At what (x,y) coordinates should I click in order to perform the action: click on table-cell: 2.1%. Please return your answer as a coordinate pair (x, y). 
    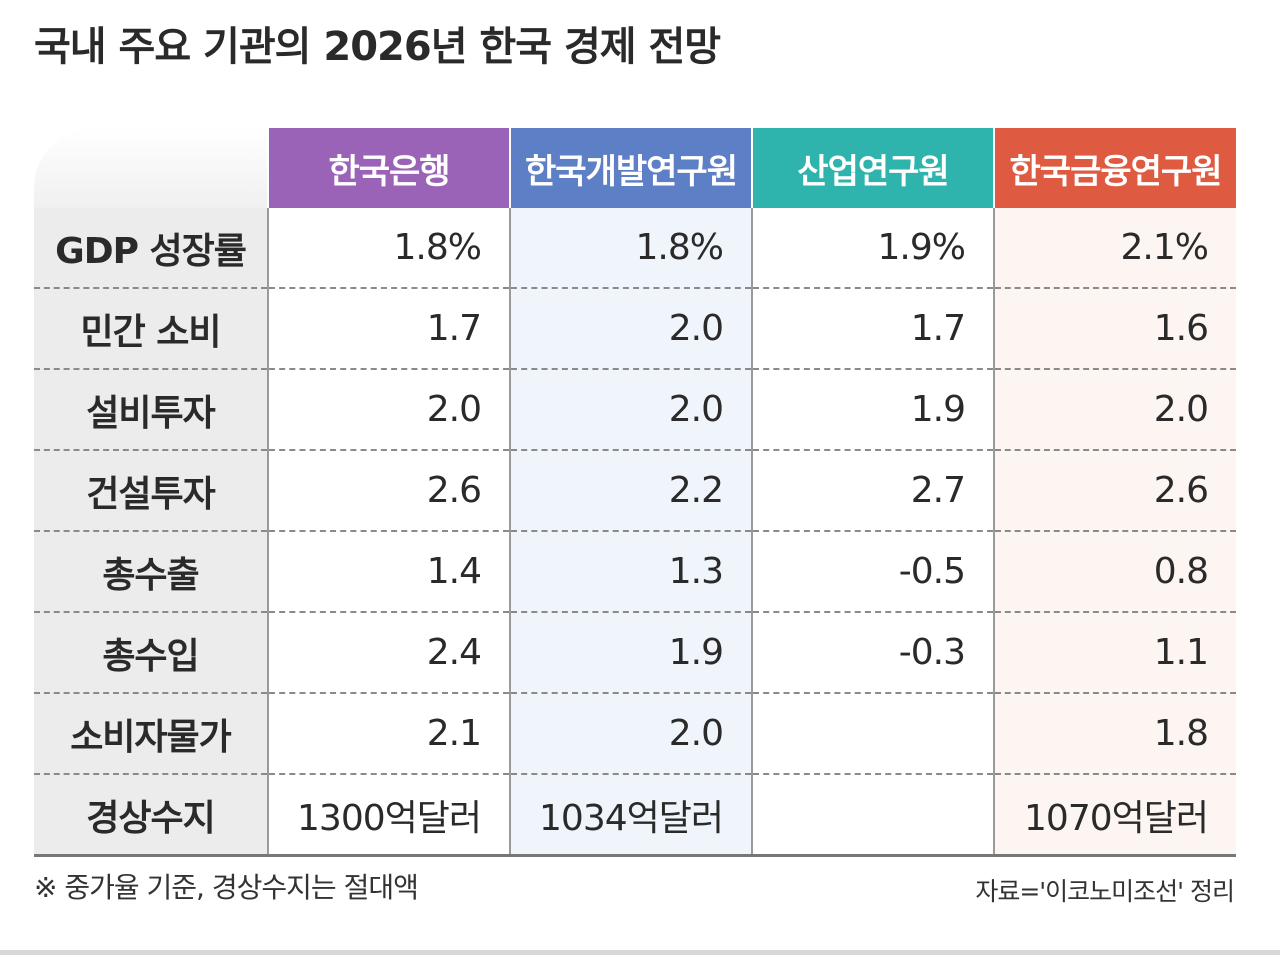
    Looking at the image, I should click on (1114, 248).